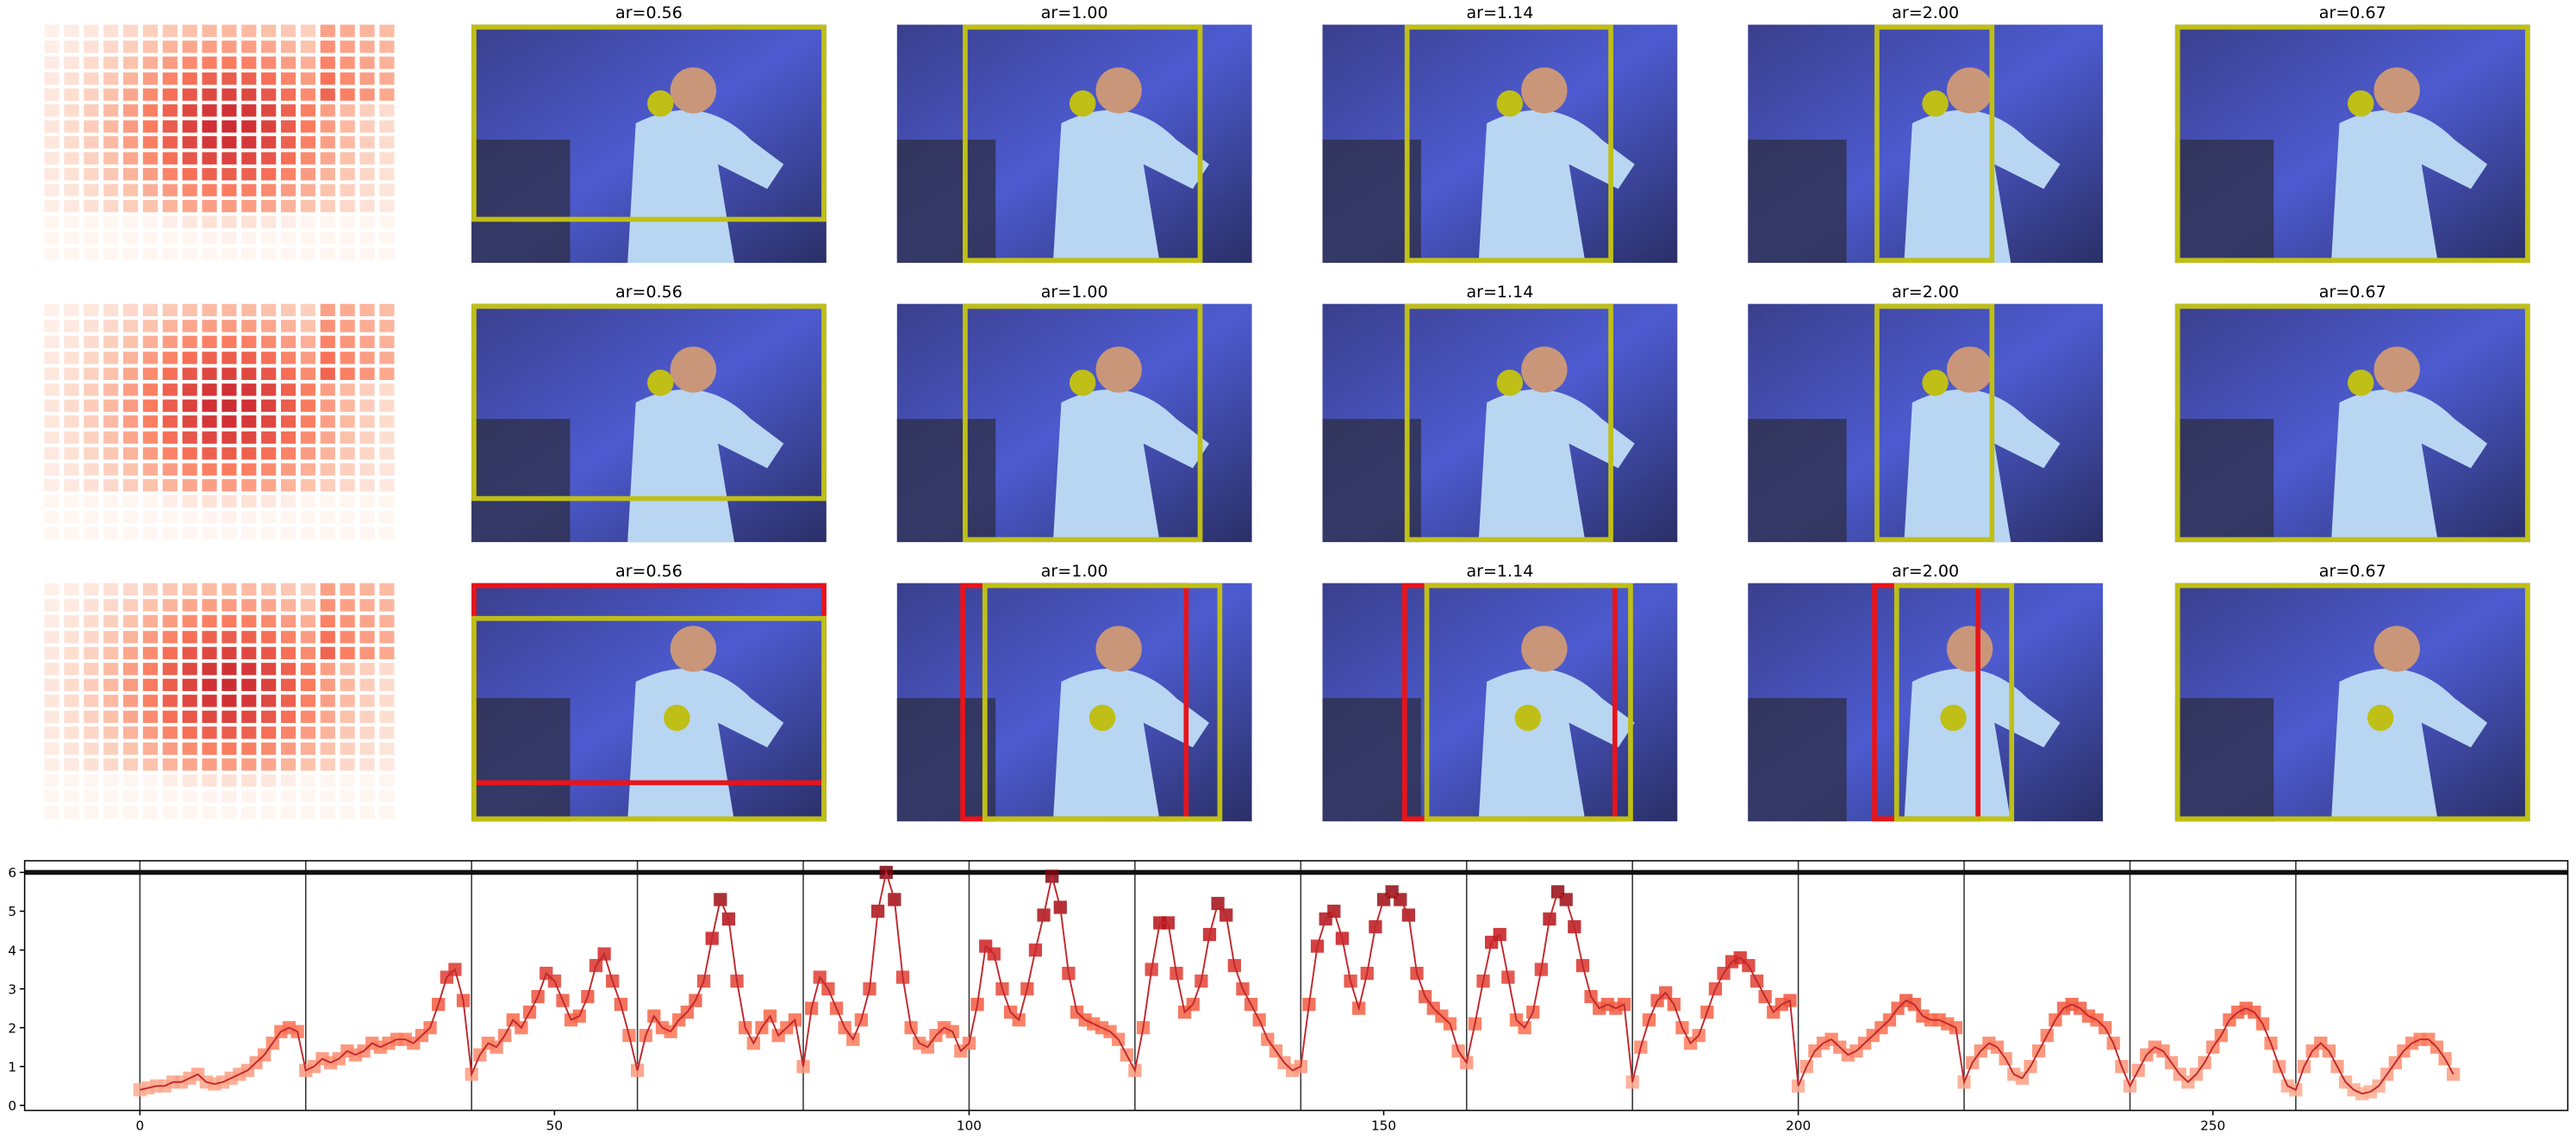 This screenshot has height=1140, width=2576. I want to click on y-tick-label: 0, so click(12, 1106).